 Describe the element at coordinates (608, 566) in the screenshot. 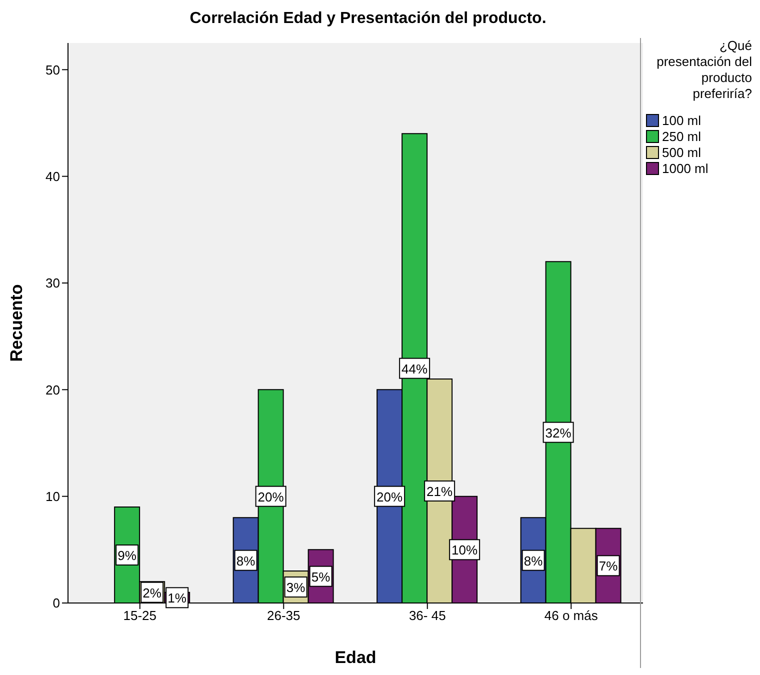

I see `data-label: 7%` at that location.